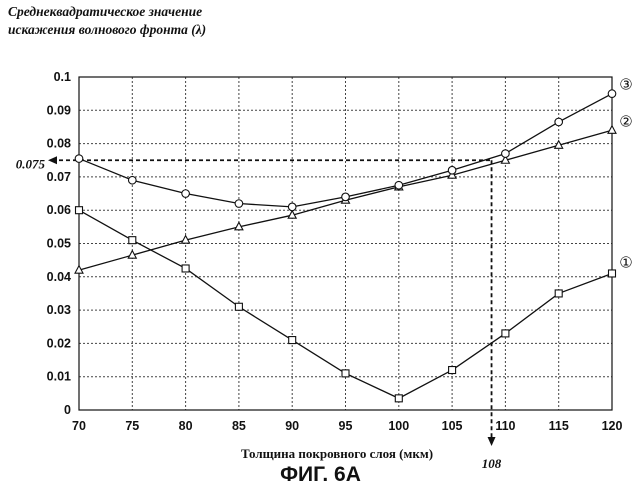  I want to click on x-tick-label: 120, so click(612, 426).